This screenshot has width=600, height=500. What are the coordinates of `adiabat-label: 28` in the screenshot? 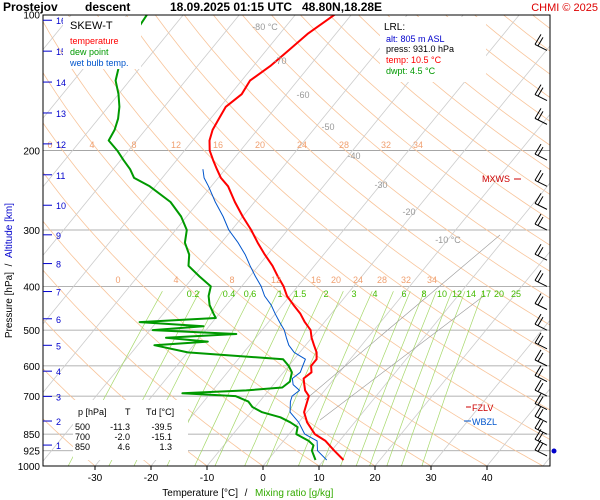 It's located at (382, 280).